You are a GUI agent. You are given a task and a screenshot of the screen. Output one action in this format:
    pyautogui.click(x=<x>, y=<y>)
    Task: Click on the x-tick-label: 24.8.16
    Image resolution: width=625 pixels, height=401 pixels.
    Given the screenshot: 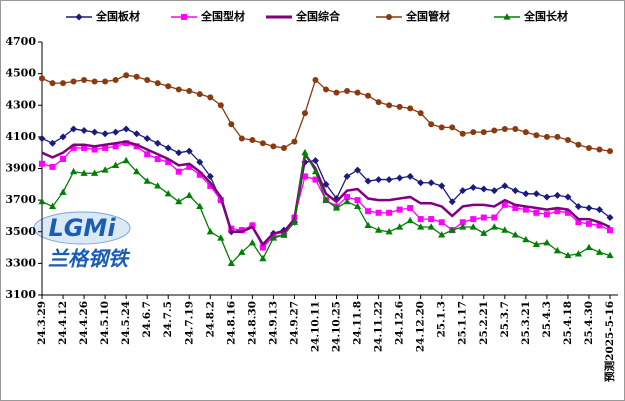 What is the action you would take?
    pyautogui.click(x=231, y=323)
    